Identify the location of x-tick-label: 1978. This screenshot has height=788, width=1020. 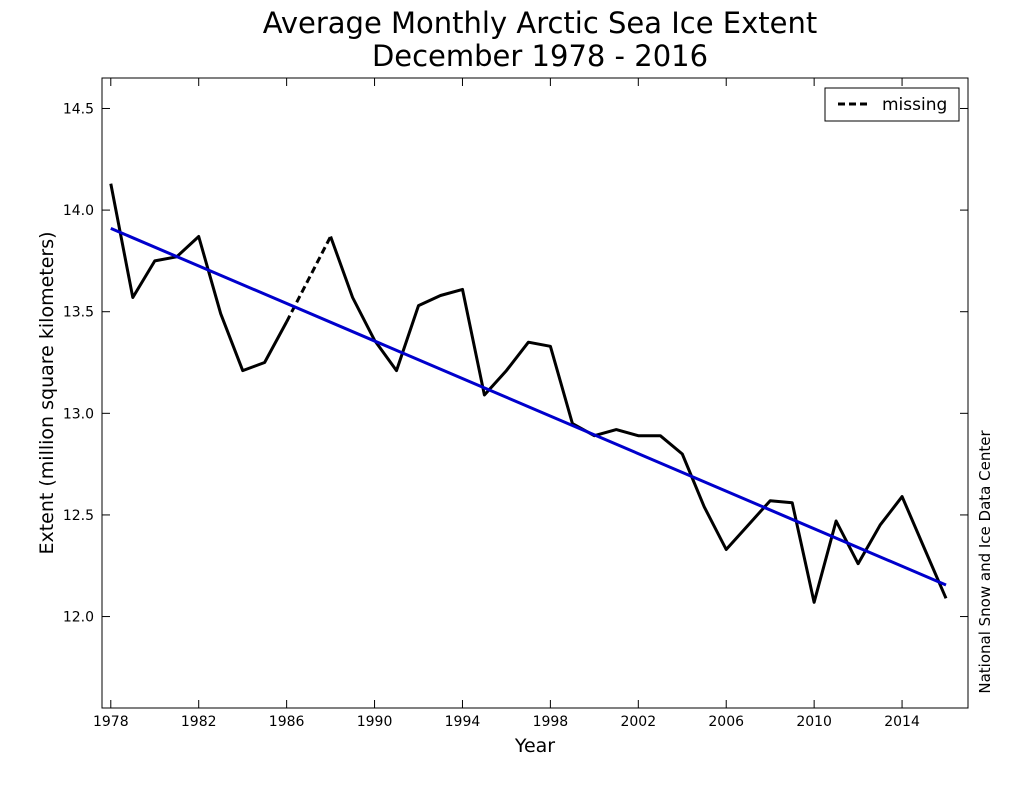
(111, 722).